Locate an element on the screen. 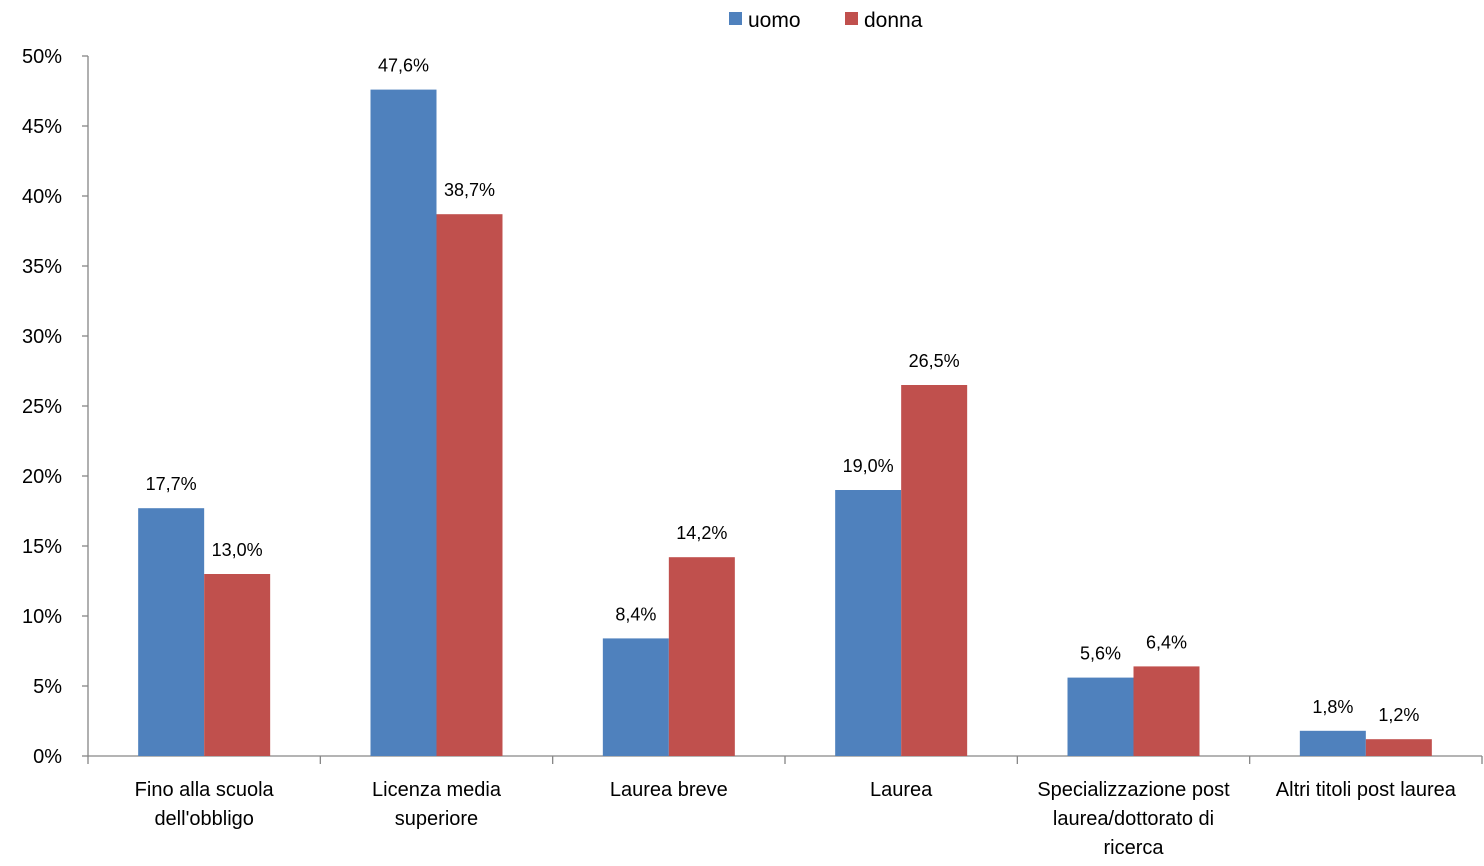  y-tick-label: 0% is located at coordinates (47, 757).